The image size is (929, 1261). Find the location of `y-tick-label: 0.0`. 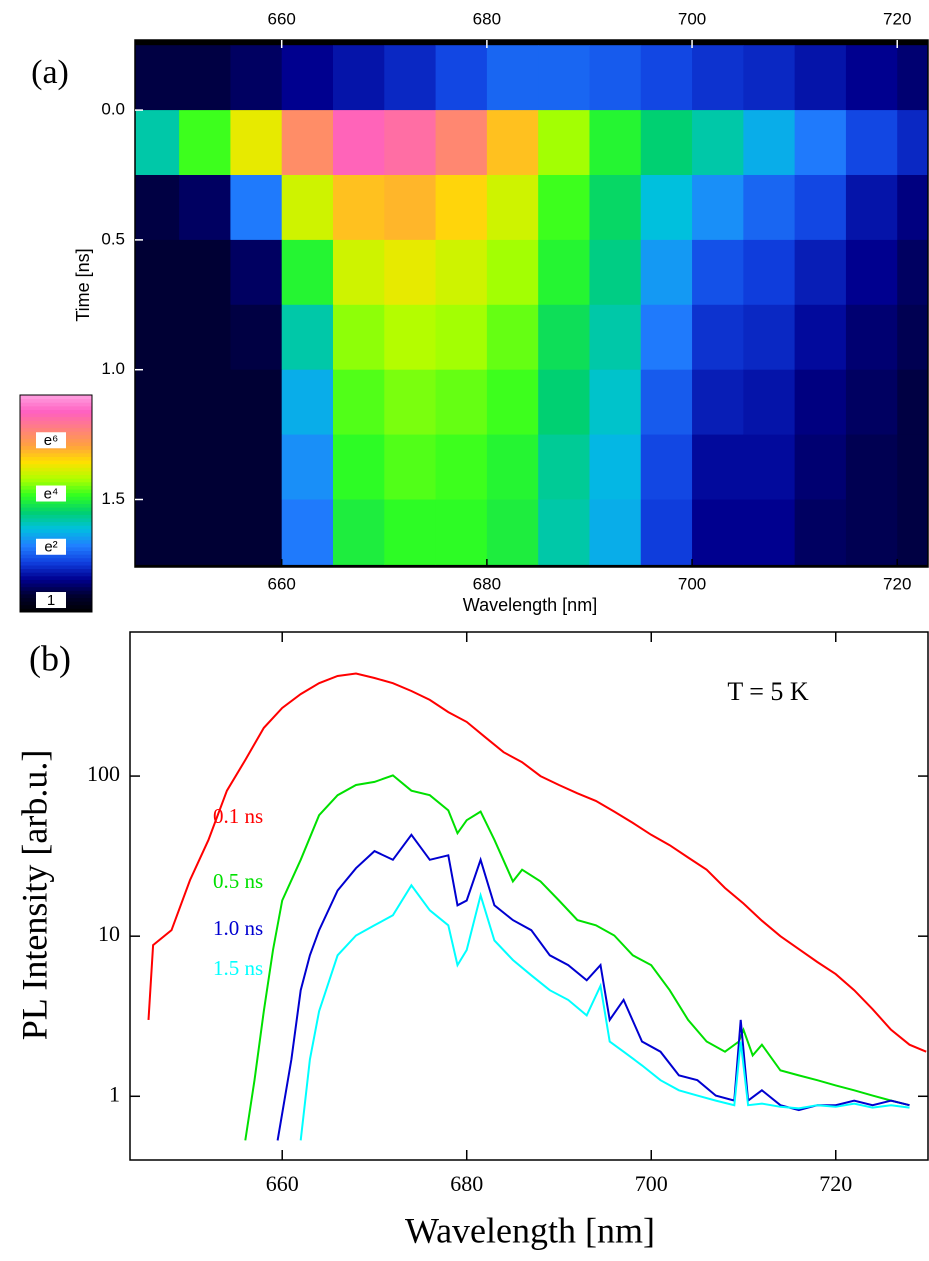

y-tick-label: 0.0 is located at coordinates (113, 109).